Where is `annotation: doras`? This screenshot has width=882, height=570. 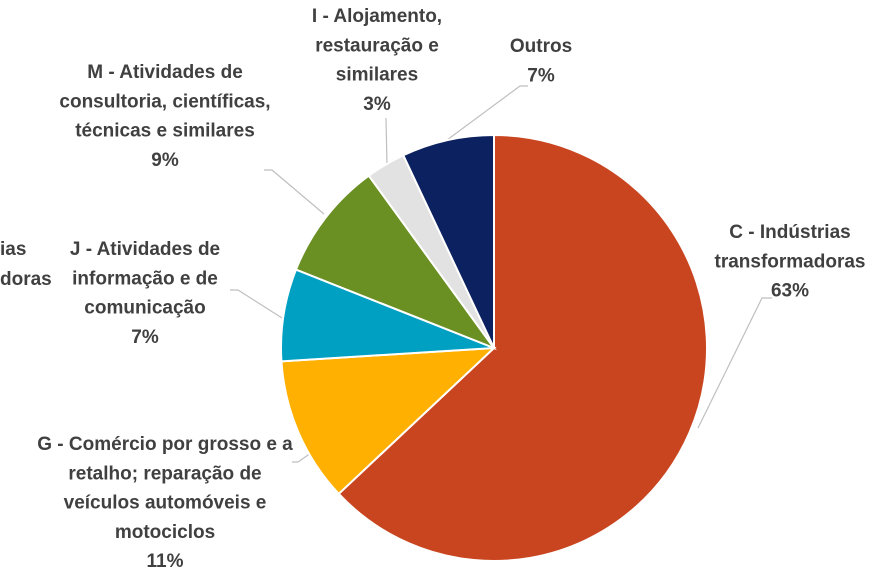 annotation: doras is located at coordinates (26, 279).